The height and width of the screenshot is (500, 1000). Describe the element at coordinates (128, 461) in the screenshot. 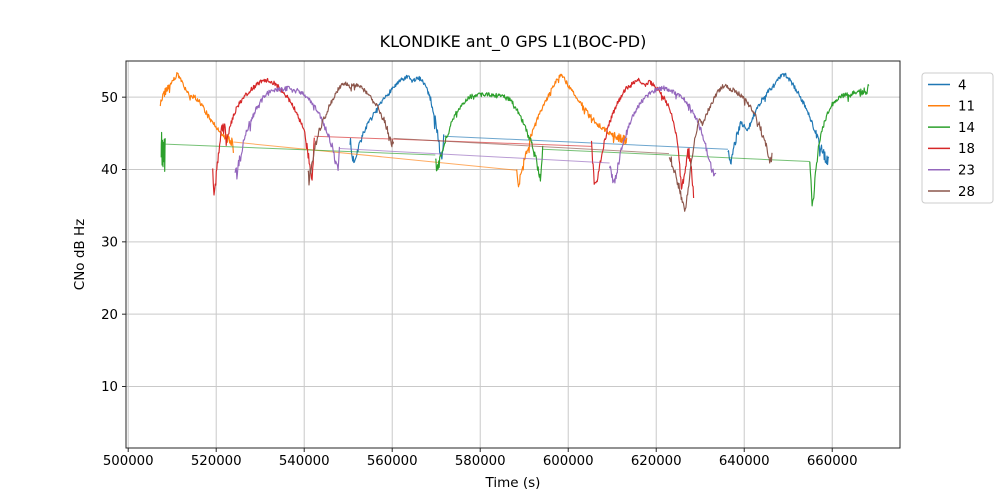

I see `x-tick-label: 500000` at that location.